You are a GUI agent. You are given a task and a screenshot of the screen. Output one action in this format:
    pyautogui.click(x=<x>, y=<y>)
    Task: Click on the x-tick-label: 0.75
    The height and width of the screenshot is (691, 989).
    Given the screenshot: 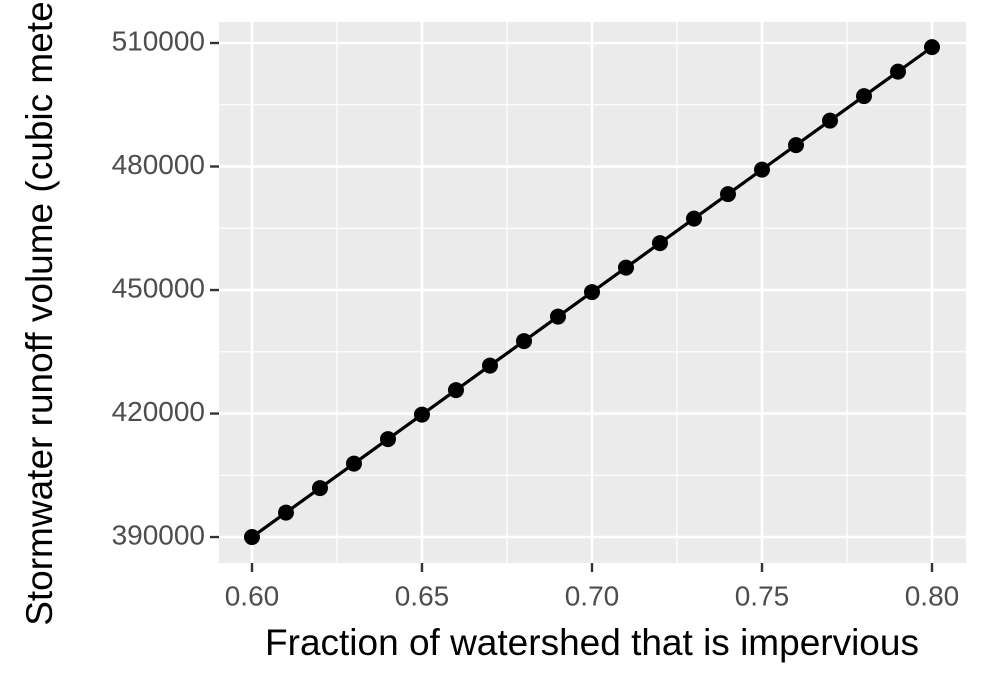 What is the action you would take?
    pyautogui.click(x=762, y=595)
    